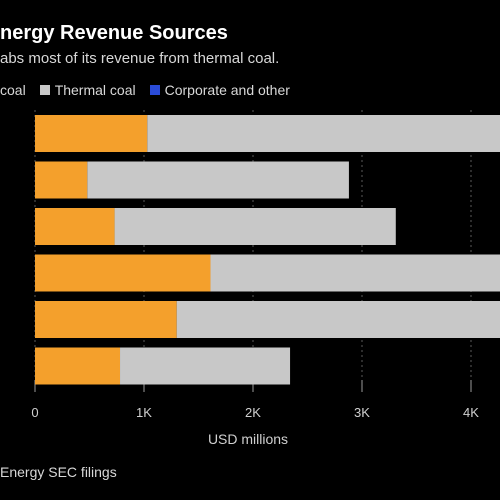 The height and width of the screenshot is (500, 500). I want to click on x-tick-label: 2K, so click(253, 412).